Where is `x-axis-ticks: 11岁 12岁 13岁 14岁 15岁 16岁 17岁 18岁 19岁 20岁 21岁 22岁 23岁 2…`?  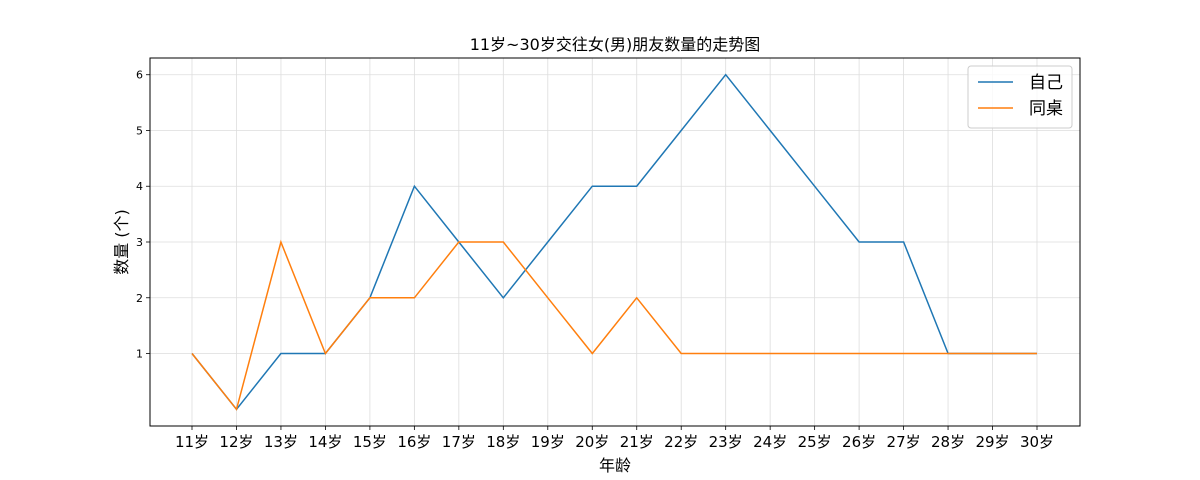
x-axis-ticks: 11岁 12岁 13岁 14岁 15岁 16岁 17岁 18岁 19岁 20岁 21岁 22岁 23岁 2… is located at coordinates (614, 438).